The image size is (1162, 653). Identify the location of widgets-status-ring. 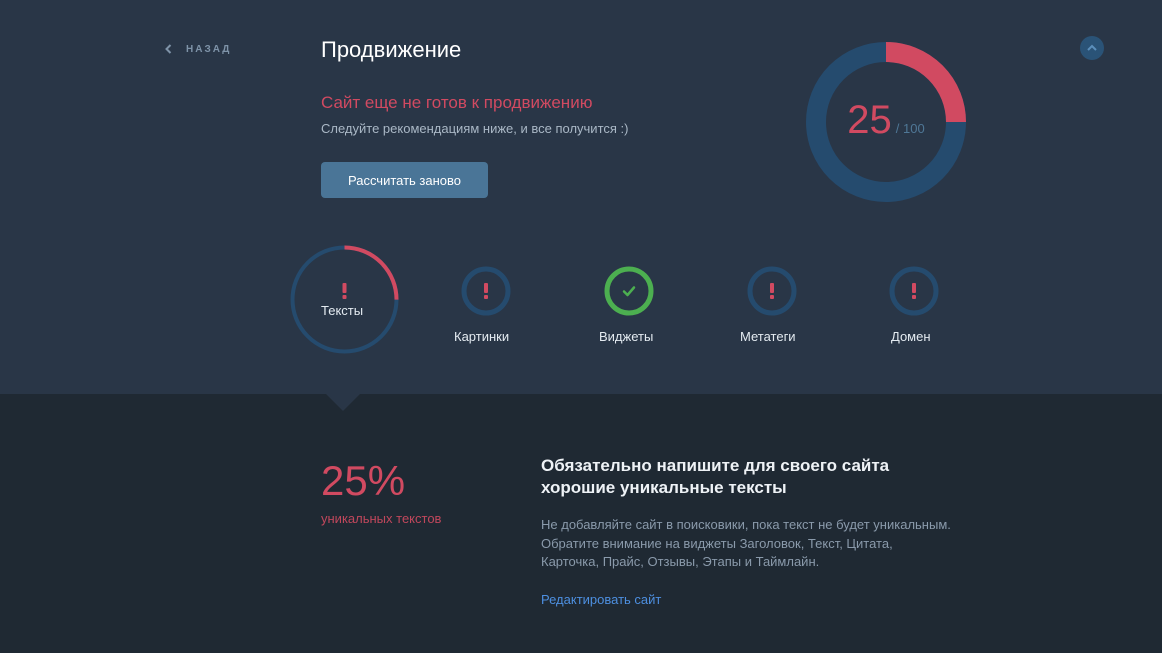
(629, 291).